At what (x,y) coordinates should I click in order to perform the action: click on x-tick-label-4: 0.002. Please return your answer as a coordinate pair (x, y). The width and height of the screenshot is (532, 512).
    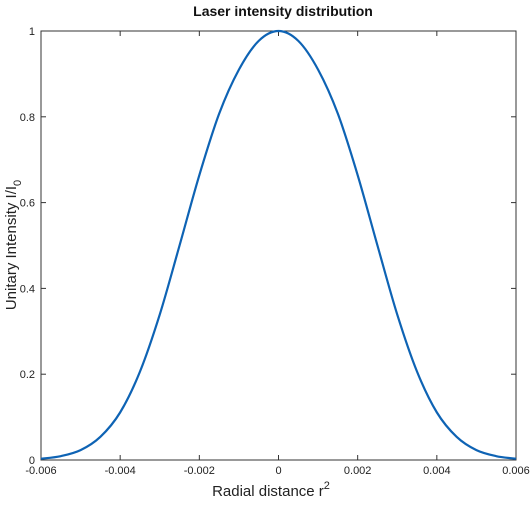
    Looking at the image, I should click on (358, 471).